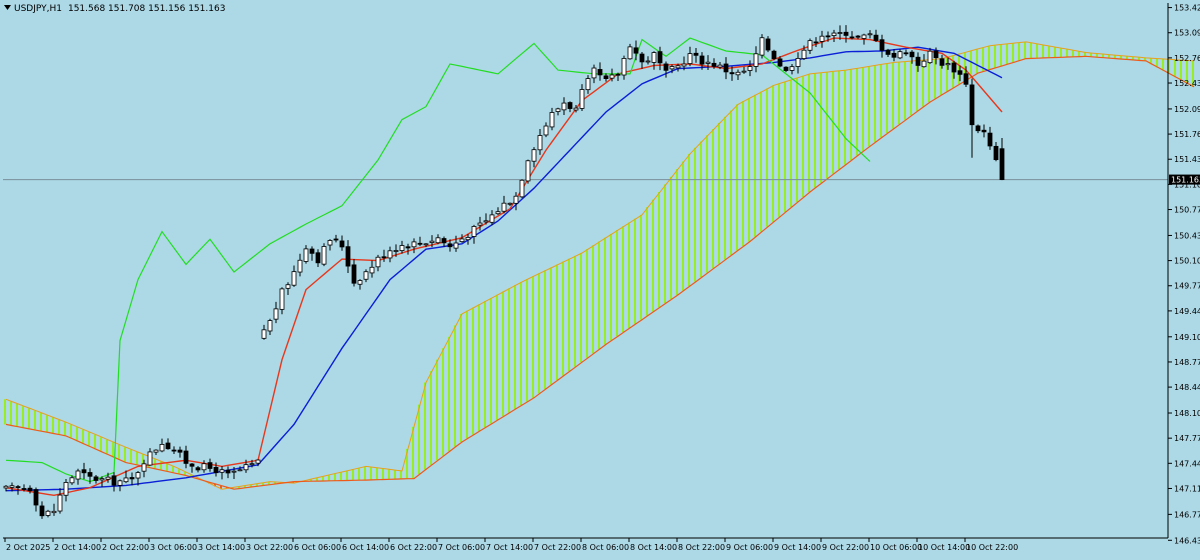  I want to click on price-tick-label: 149.100, so click(1187, 337).